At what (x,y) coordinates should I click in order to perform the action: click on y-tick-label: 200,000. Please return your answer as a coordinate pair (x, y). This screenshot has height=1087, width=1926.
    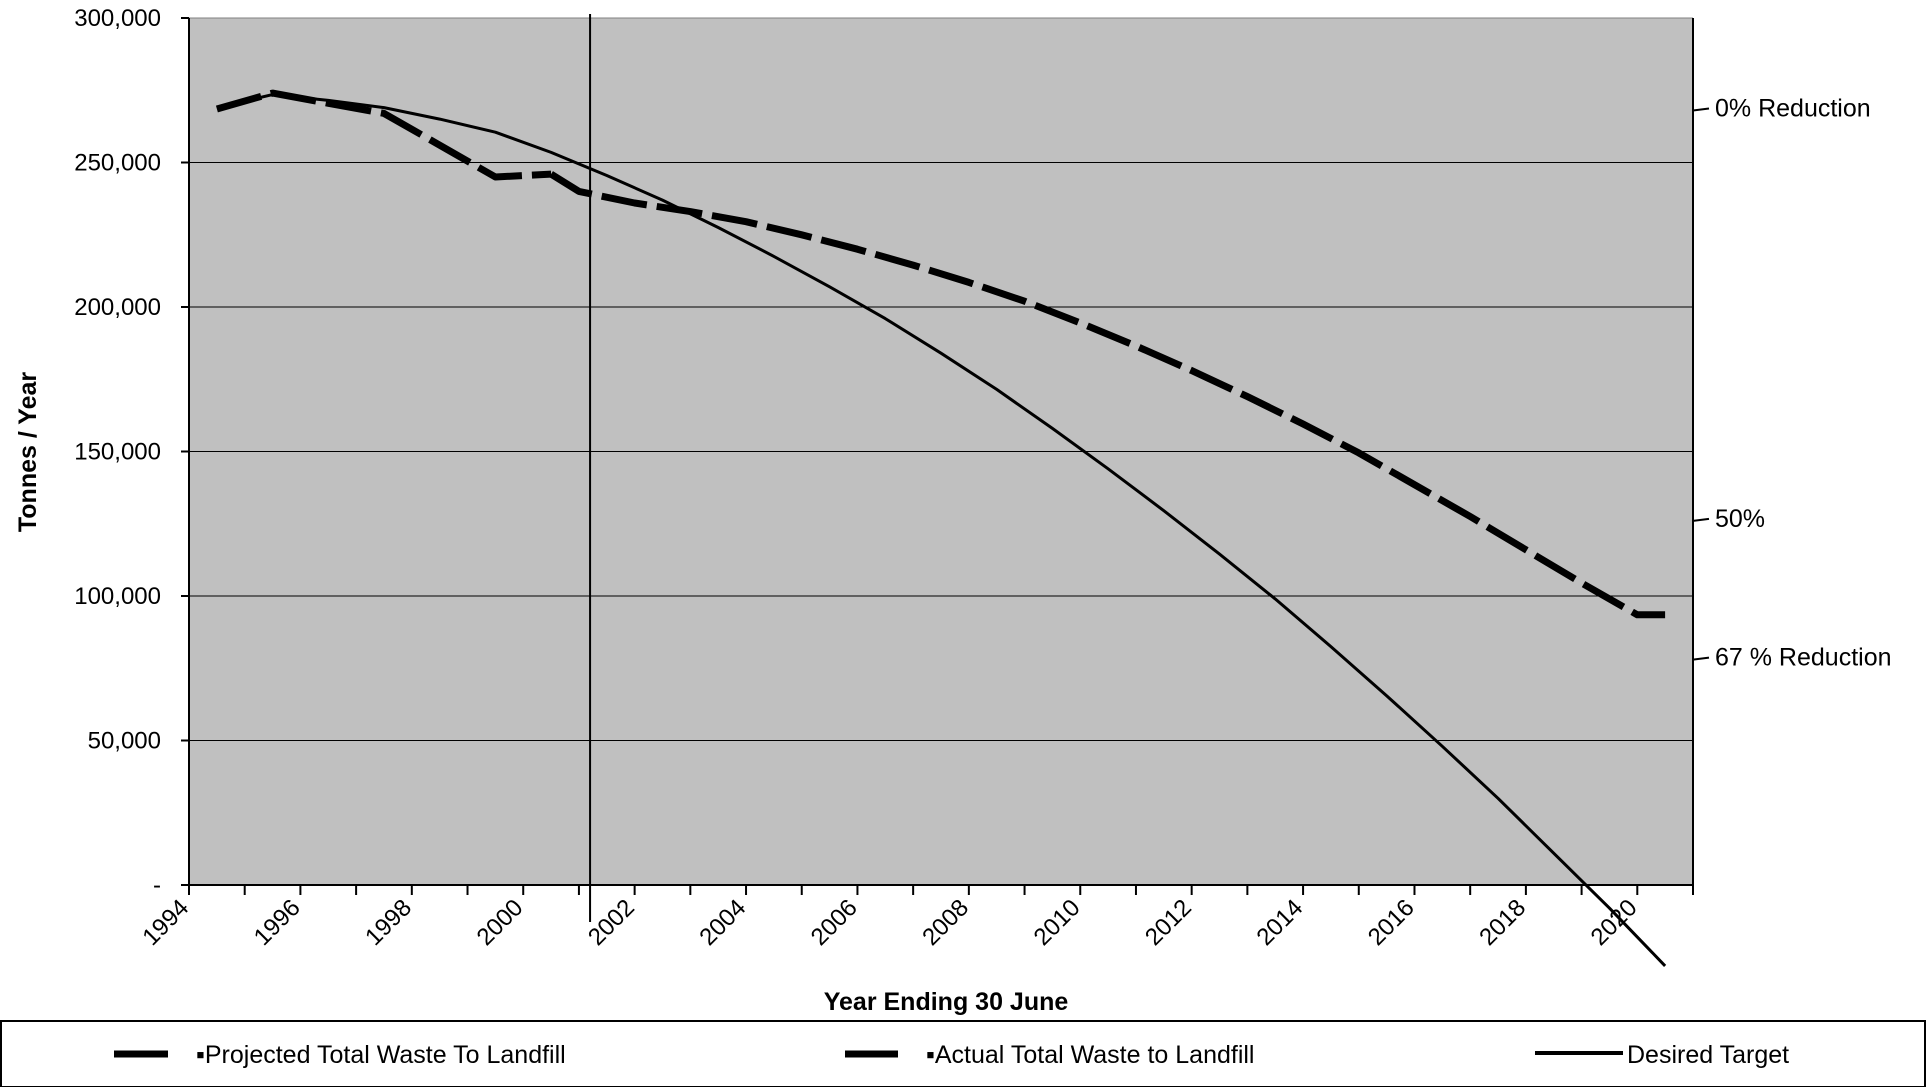
    Looking at the image, I should click on (117, 307).